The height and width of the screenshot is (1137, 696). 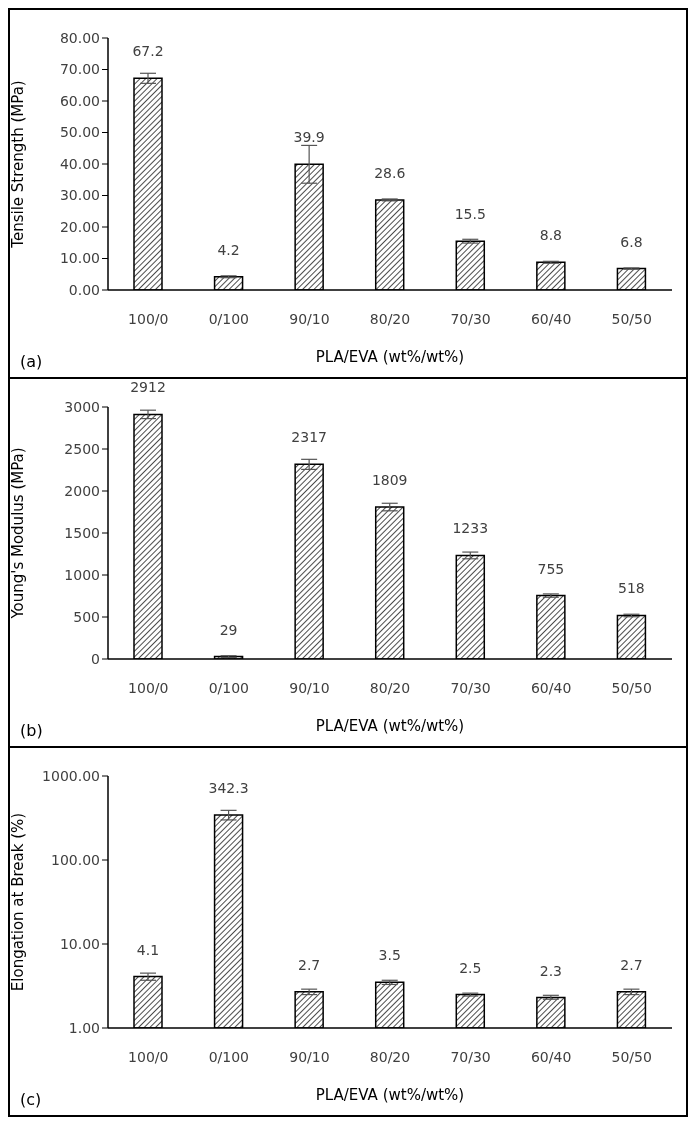 I want to click on data-label: 1809, so click(x=389, y=480).